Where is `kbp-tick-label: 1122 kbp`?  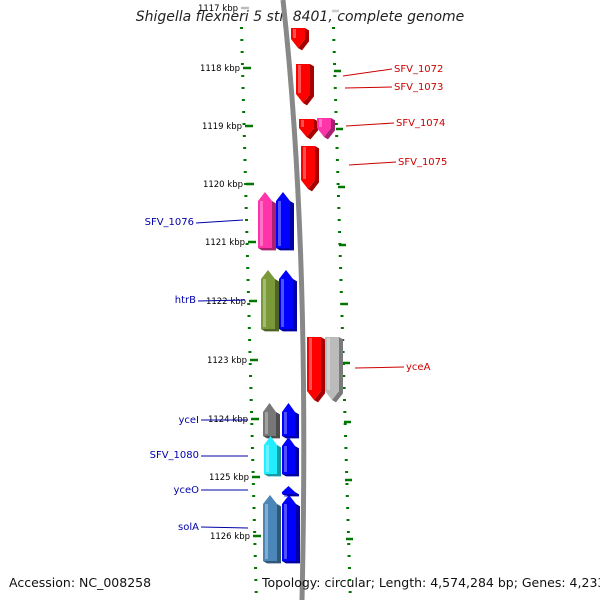 kbp-tick-label: 1122 kbp is located at coordinates (226, 302).